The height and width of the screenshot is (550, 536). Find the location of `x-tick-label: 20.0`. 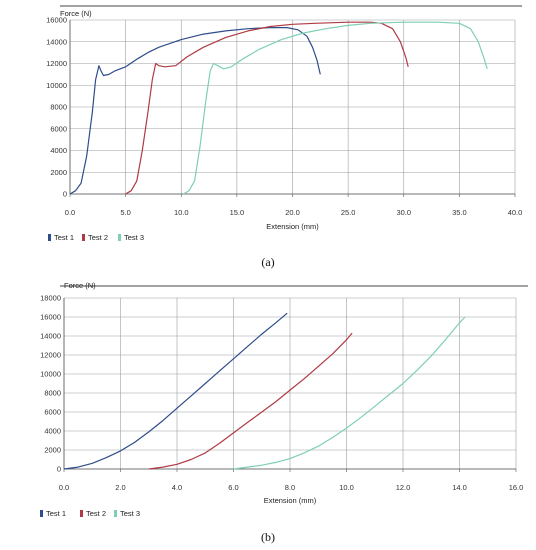

x-tick-label: 20.0 is located at coordinates (292, 212).